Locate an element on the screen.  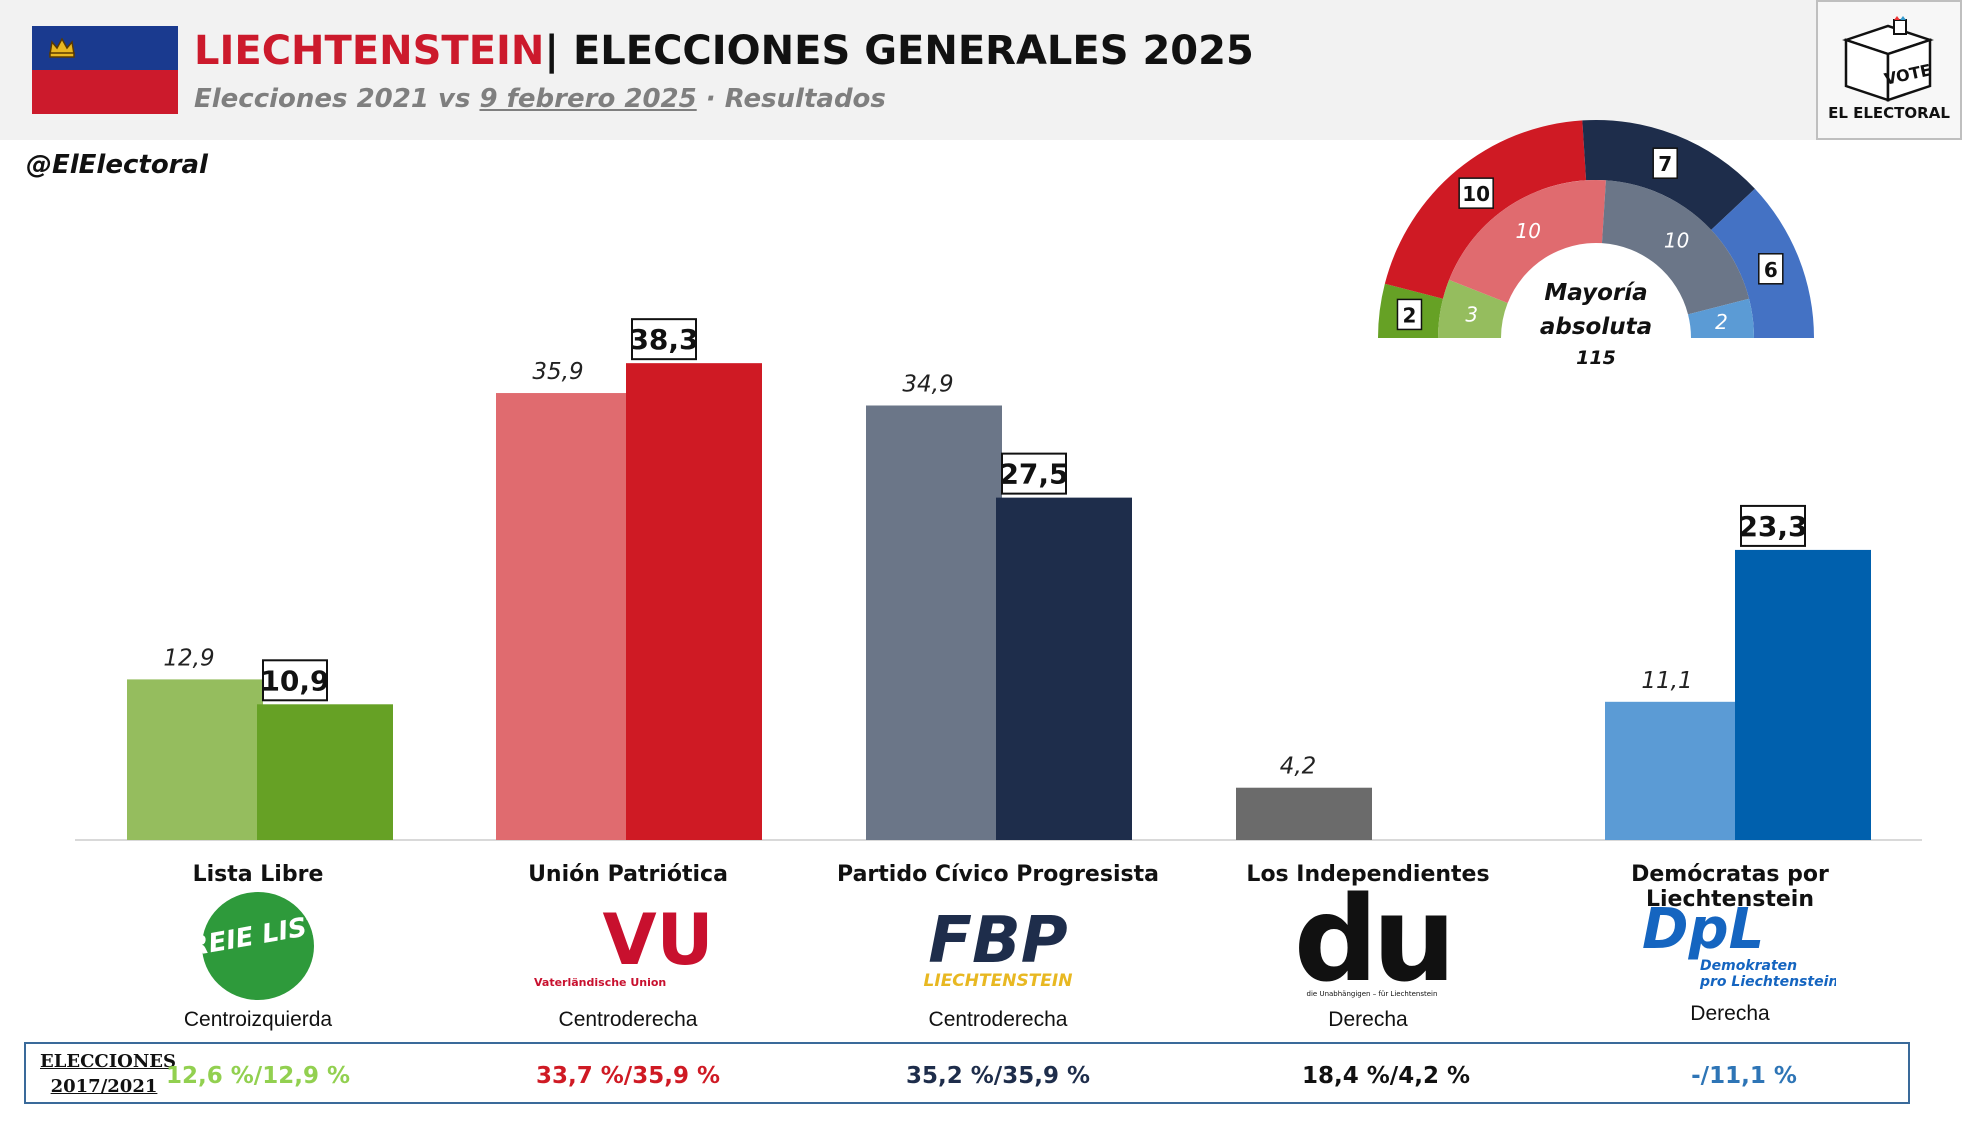
previous-result-vu: 33,7 %/35,9 % is located at coordinates (628, 1076).